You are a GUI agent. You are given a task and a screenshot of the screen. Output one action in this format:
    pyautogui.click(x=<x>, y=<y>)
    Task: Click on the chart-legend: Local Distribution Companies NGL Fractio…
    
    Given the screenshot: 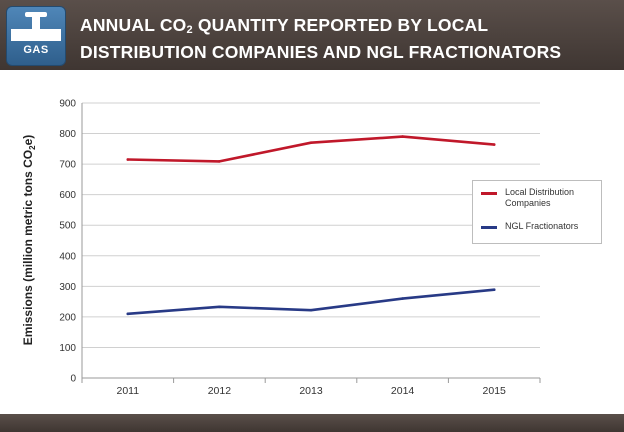 What is the action you would take?
    pyautogui.click(x=537, y=212)
    